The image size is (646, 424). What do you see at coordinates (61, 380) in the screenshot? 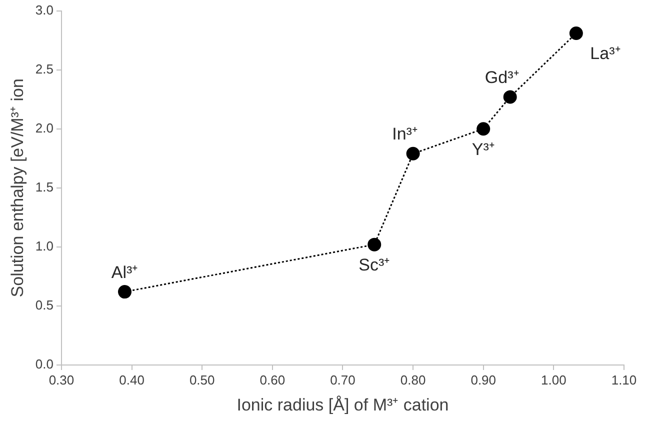
I see `x-tick-label: 0.30` at bounding box center [61, 380].